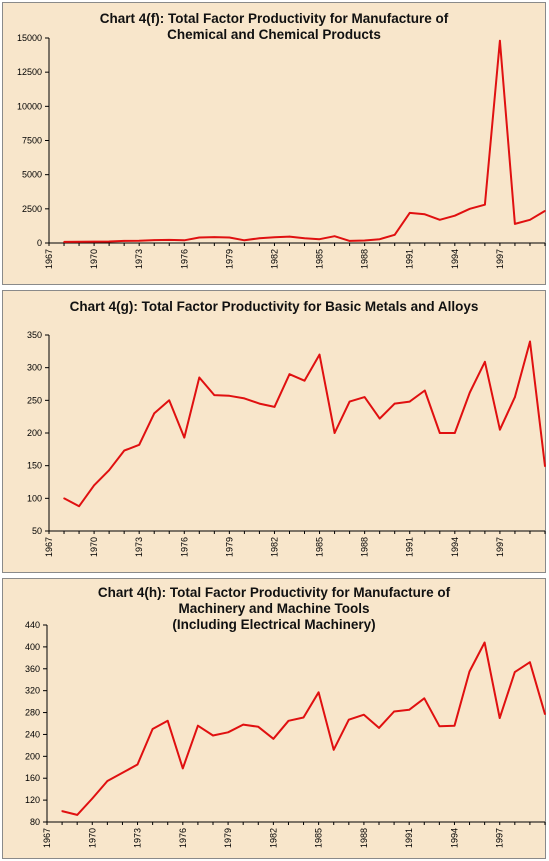 The height and width of the screenshot is (861, 549). Describe the element at coordinates (35, 822) in the screenshot. I see `y-tick-label: 80` at that location.